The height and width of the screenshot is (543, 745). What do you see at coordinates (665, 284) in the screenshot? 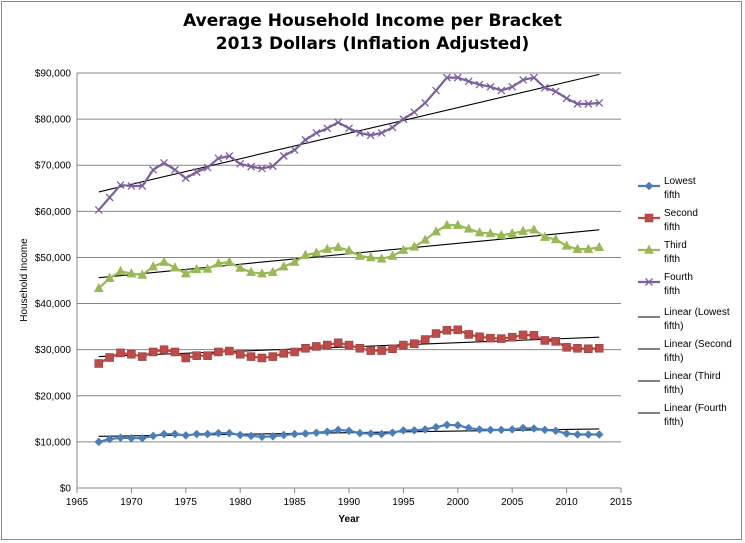
I see `legend-entry: Fourth fifth` at bounding box center [665, 284].